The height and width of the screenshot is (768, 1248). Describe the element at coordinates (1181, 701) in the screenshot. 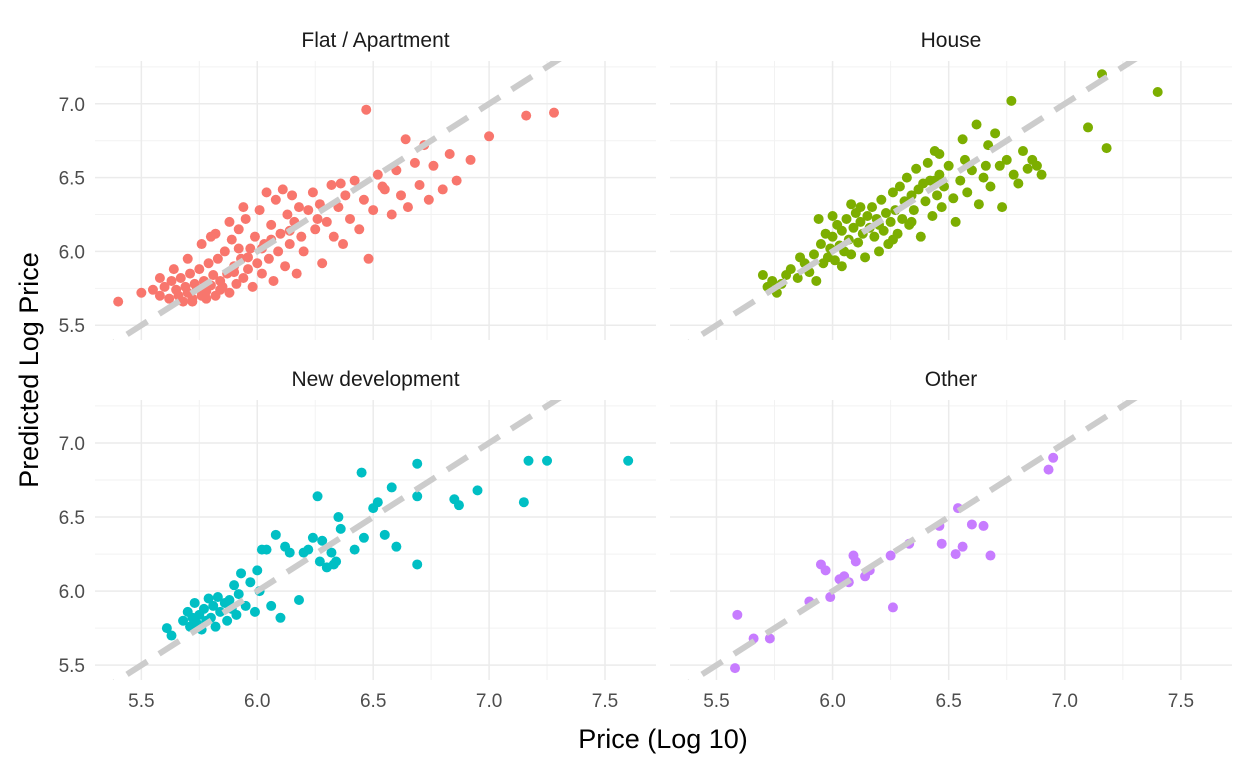

I see `x-tick-label: 7.5` at that location.